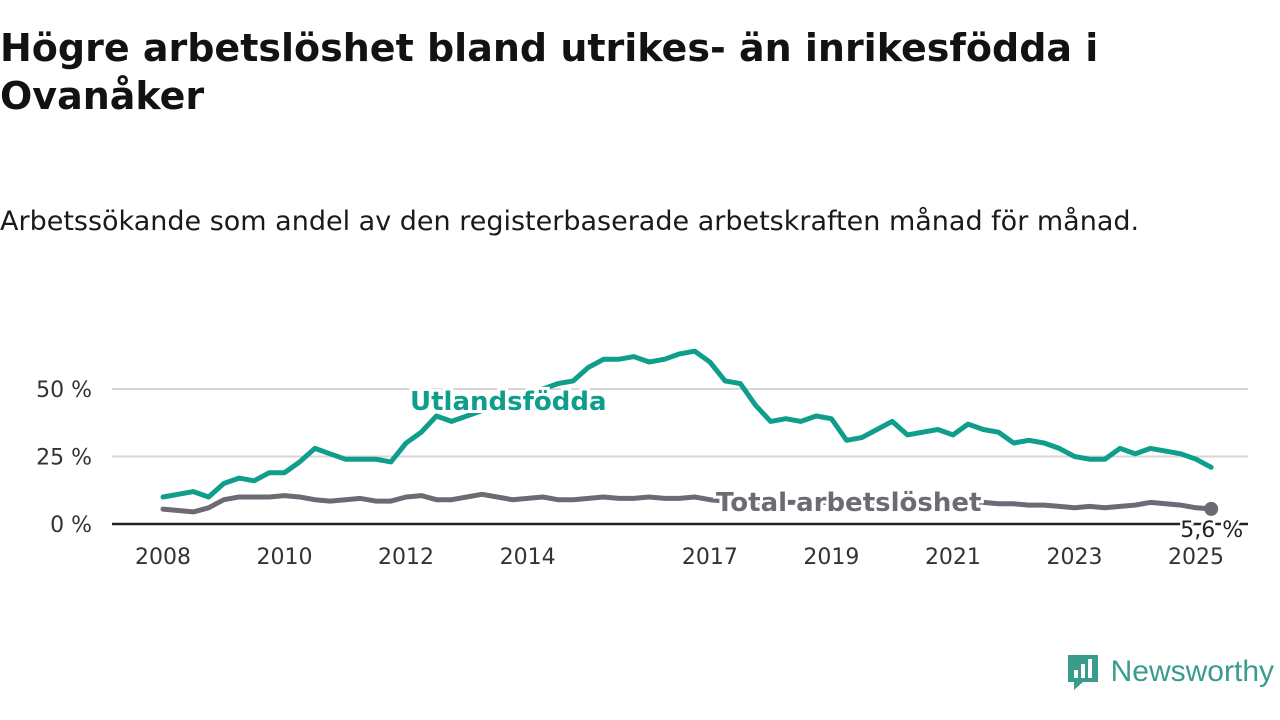  I want to click on brand-name: Newsworthy, so click(1192, 671).